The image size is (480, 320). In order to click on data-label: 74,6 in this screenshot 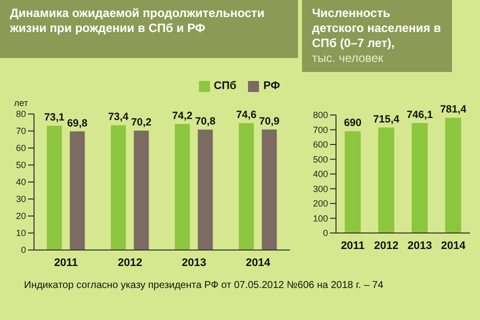, I will do `click(246, 115)`.